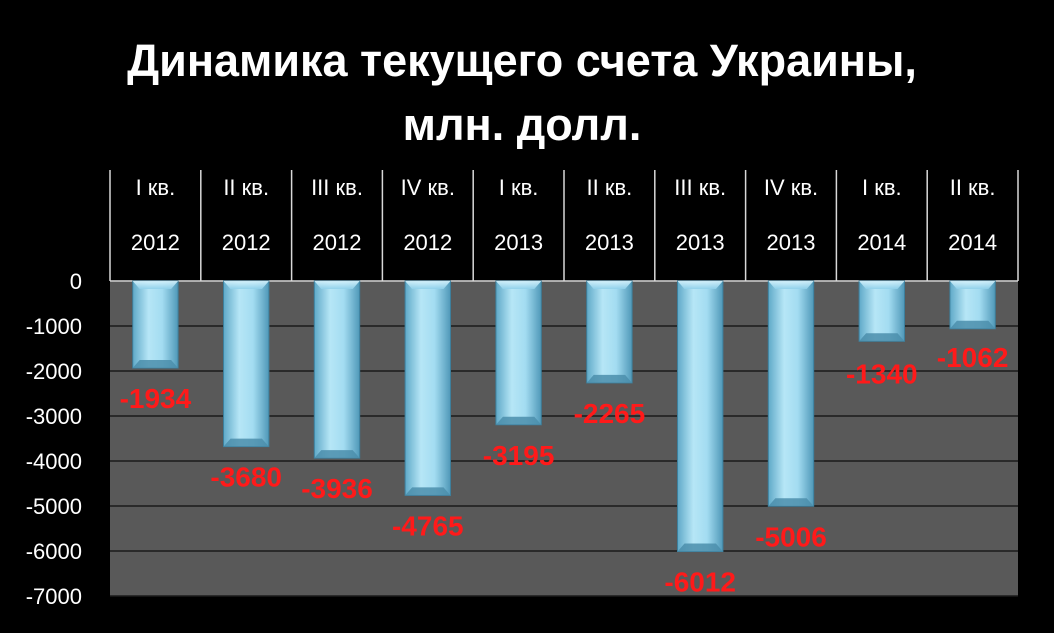 Image resolution: width=1054 pixels, height=633 pixels. What do you see at coordinates (54, 416) in the screenshot?
I see `y-tick-label: -3000` at bounding box center [54, 416].